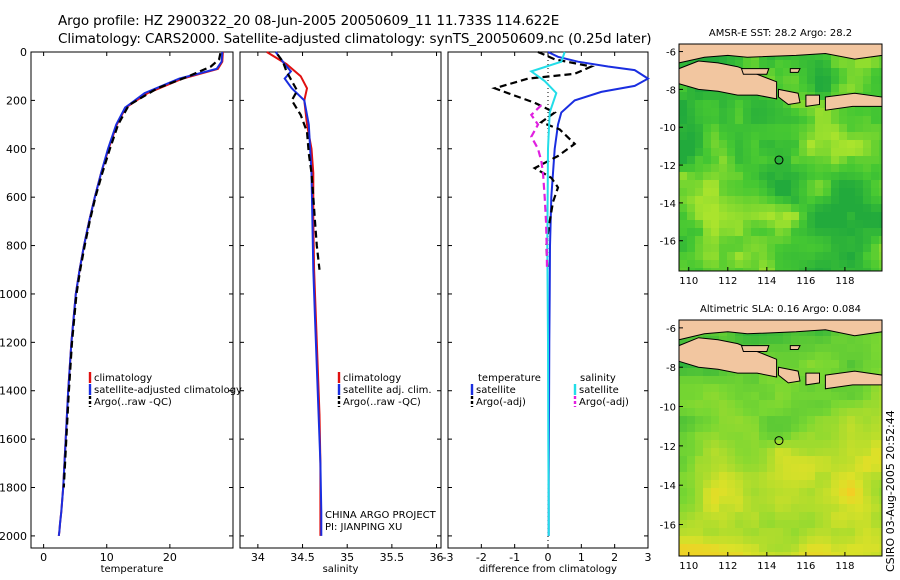  Describe the element at coordinates (387, 390) in the screenshot. I see `legend-label: satellite adj. clim.` at that location.